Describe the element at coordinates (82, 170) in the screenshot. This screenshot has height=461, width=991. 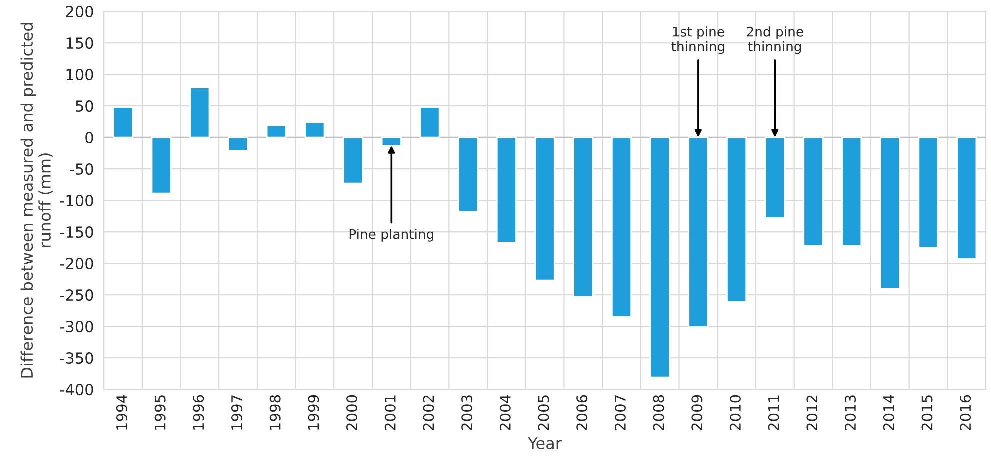
I see `y-tick-label: -50` at that location.